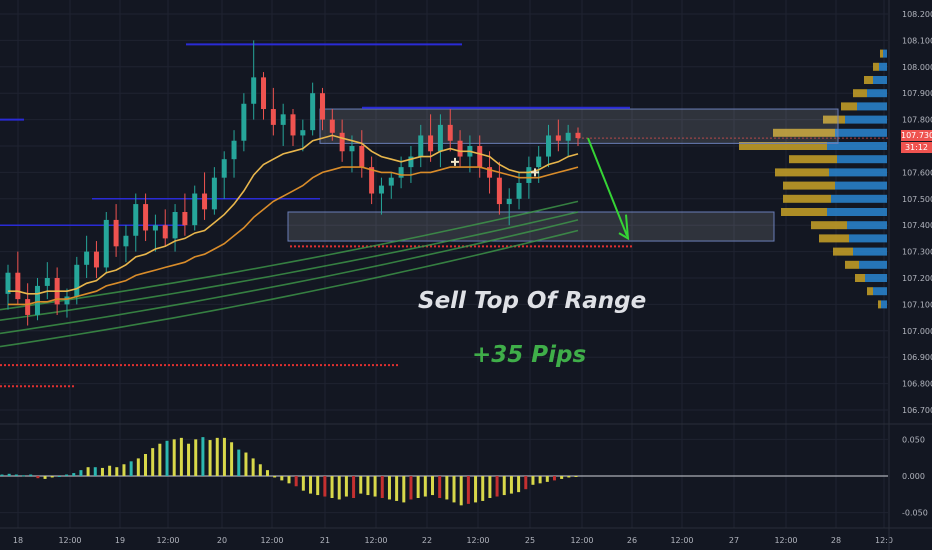 This screenshot has height=550, width=932. What do you see at coordinates (917, 225) in the screenshot?
I see `y-tick-label: 107.400` at bounding box center [917, 225].